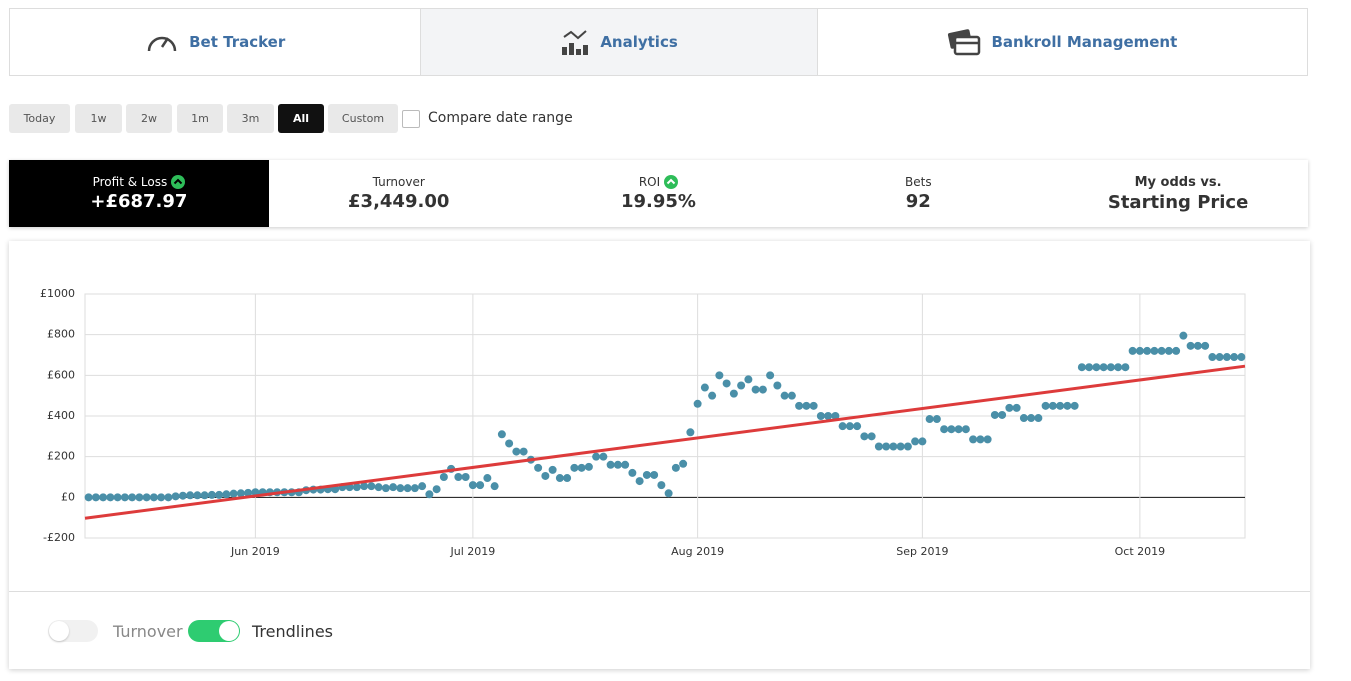 The image size is (1351, 681). I want to click on toggle-label: Trendlines, so click(292, 631).